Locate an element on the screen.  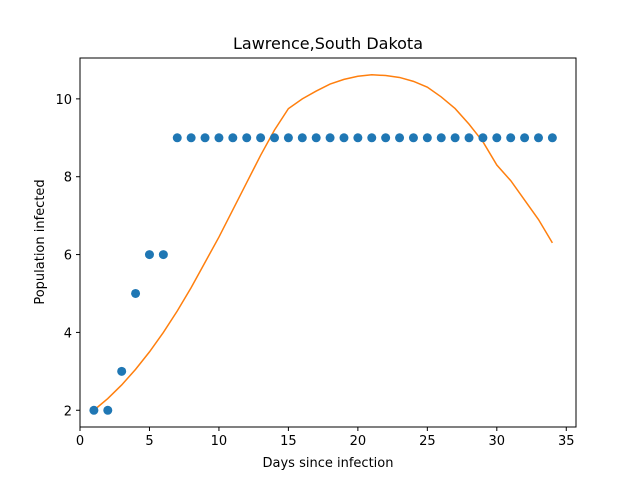
x-tick-label: 25 is located at coordinates (427, 441).